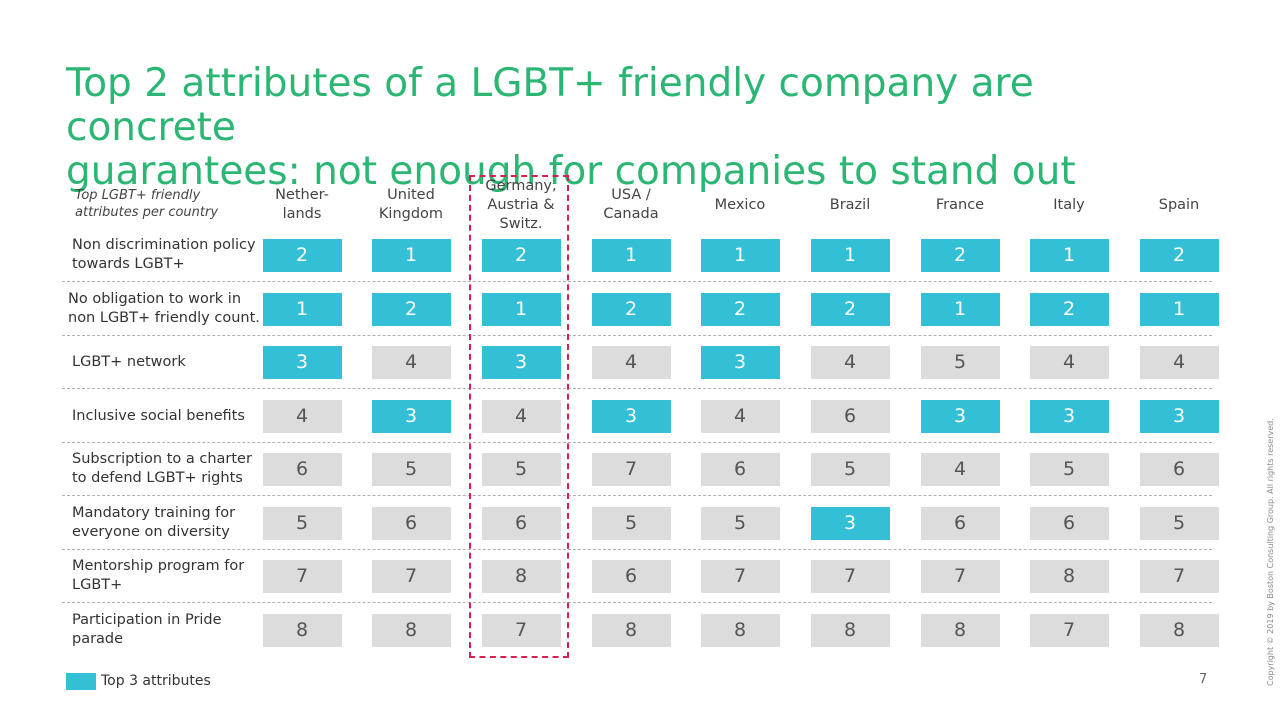 The height and width of the screenshot is (720, 1280). Describe the element at coordinates (302, 205) in the screenshot. I see `column-header: Nether-lands` at that location.